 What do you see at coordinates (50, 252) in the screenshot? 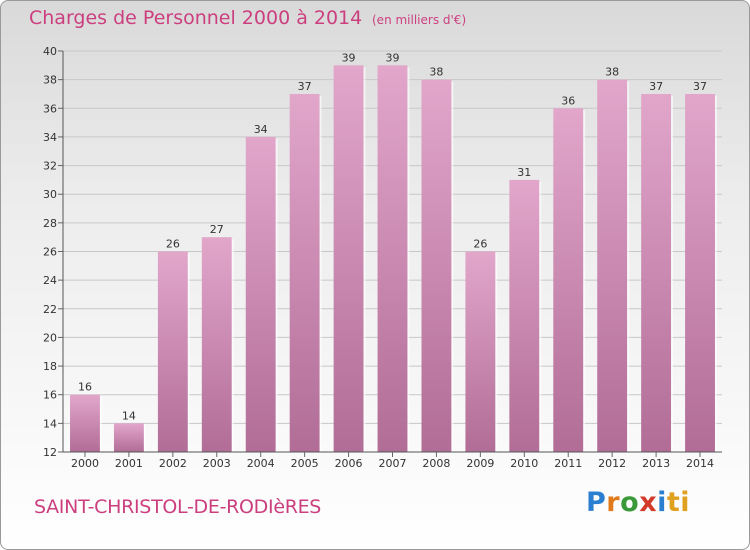
I see `y-tick-label: 26` at bounding box center [50, 252].